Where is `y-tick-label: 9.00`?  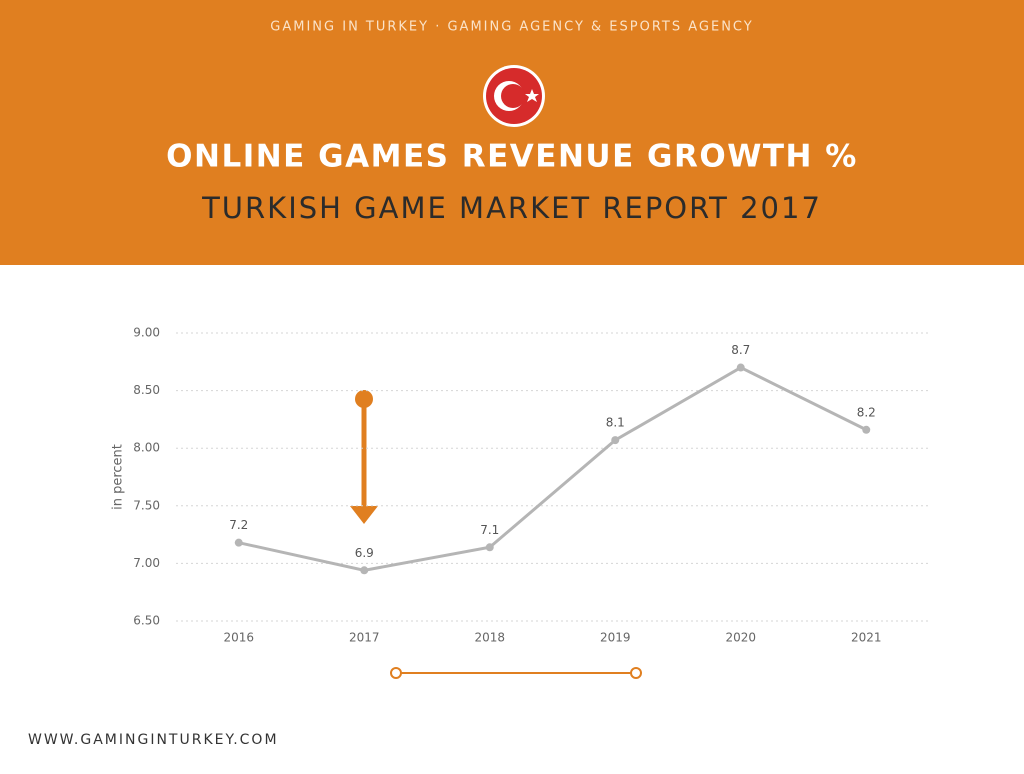 y-tick-label: 9.00 is located at coordinates (146, 333).